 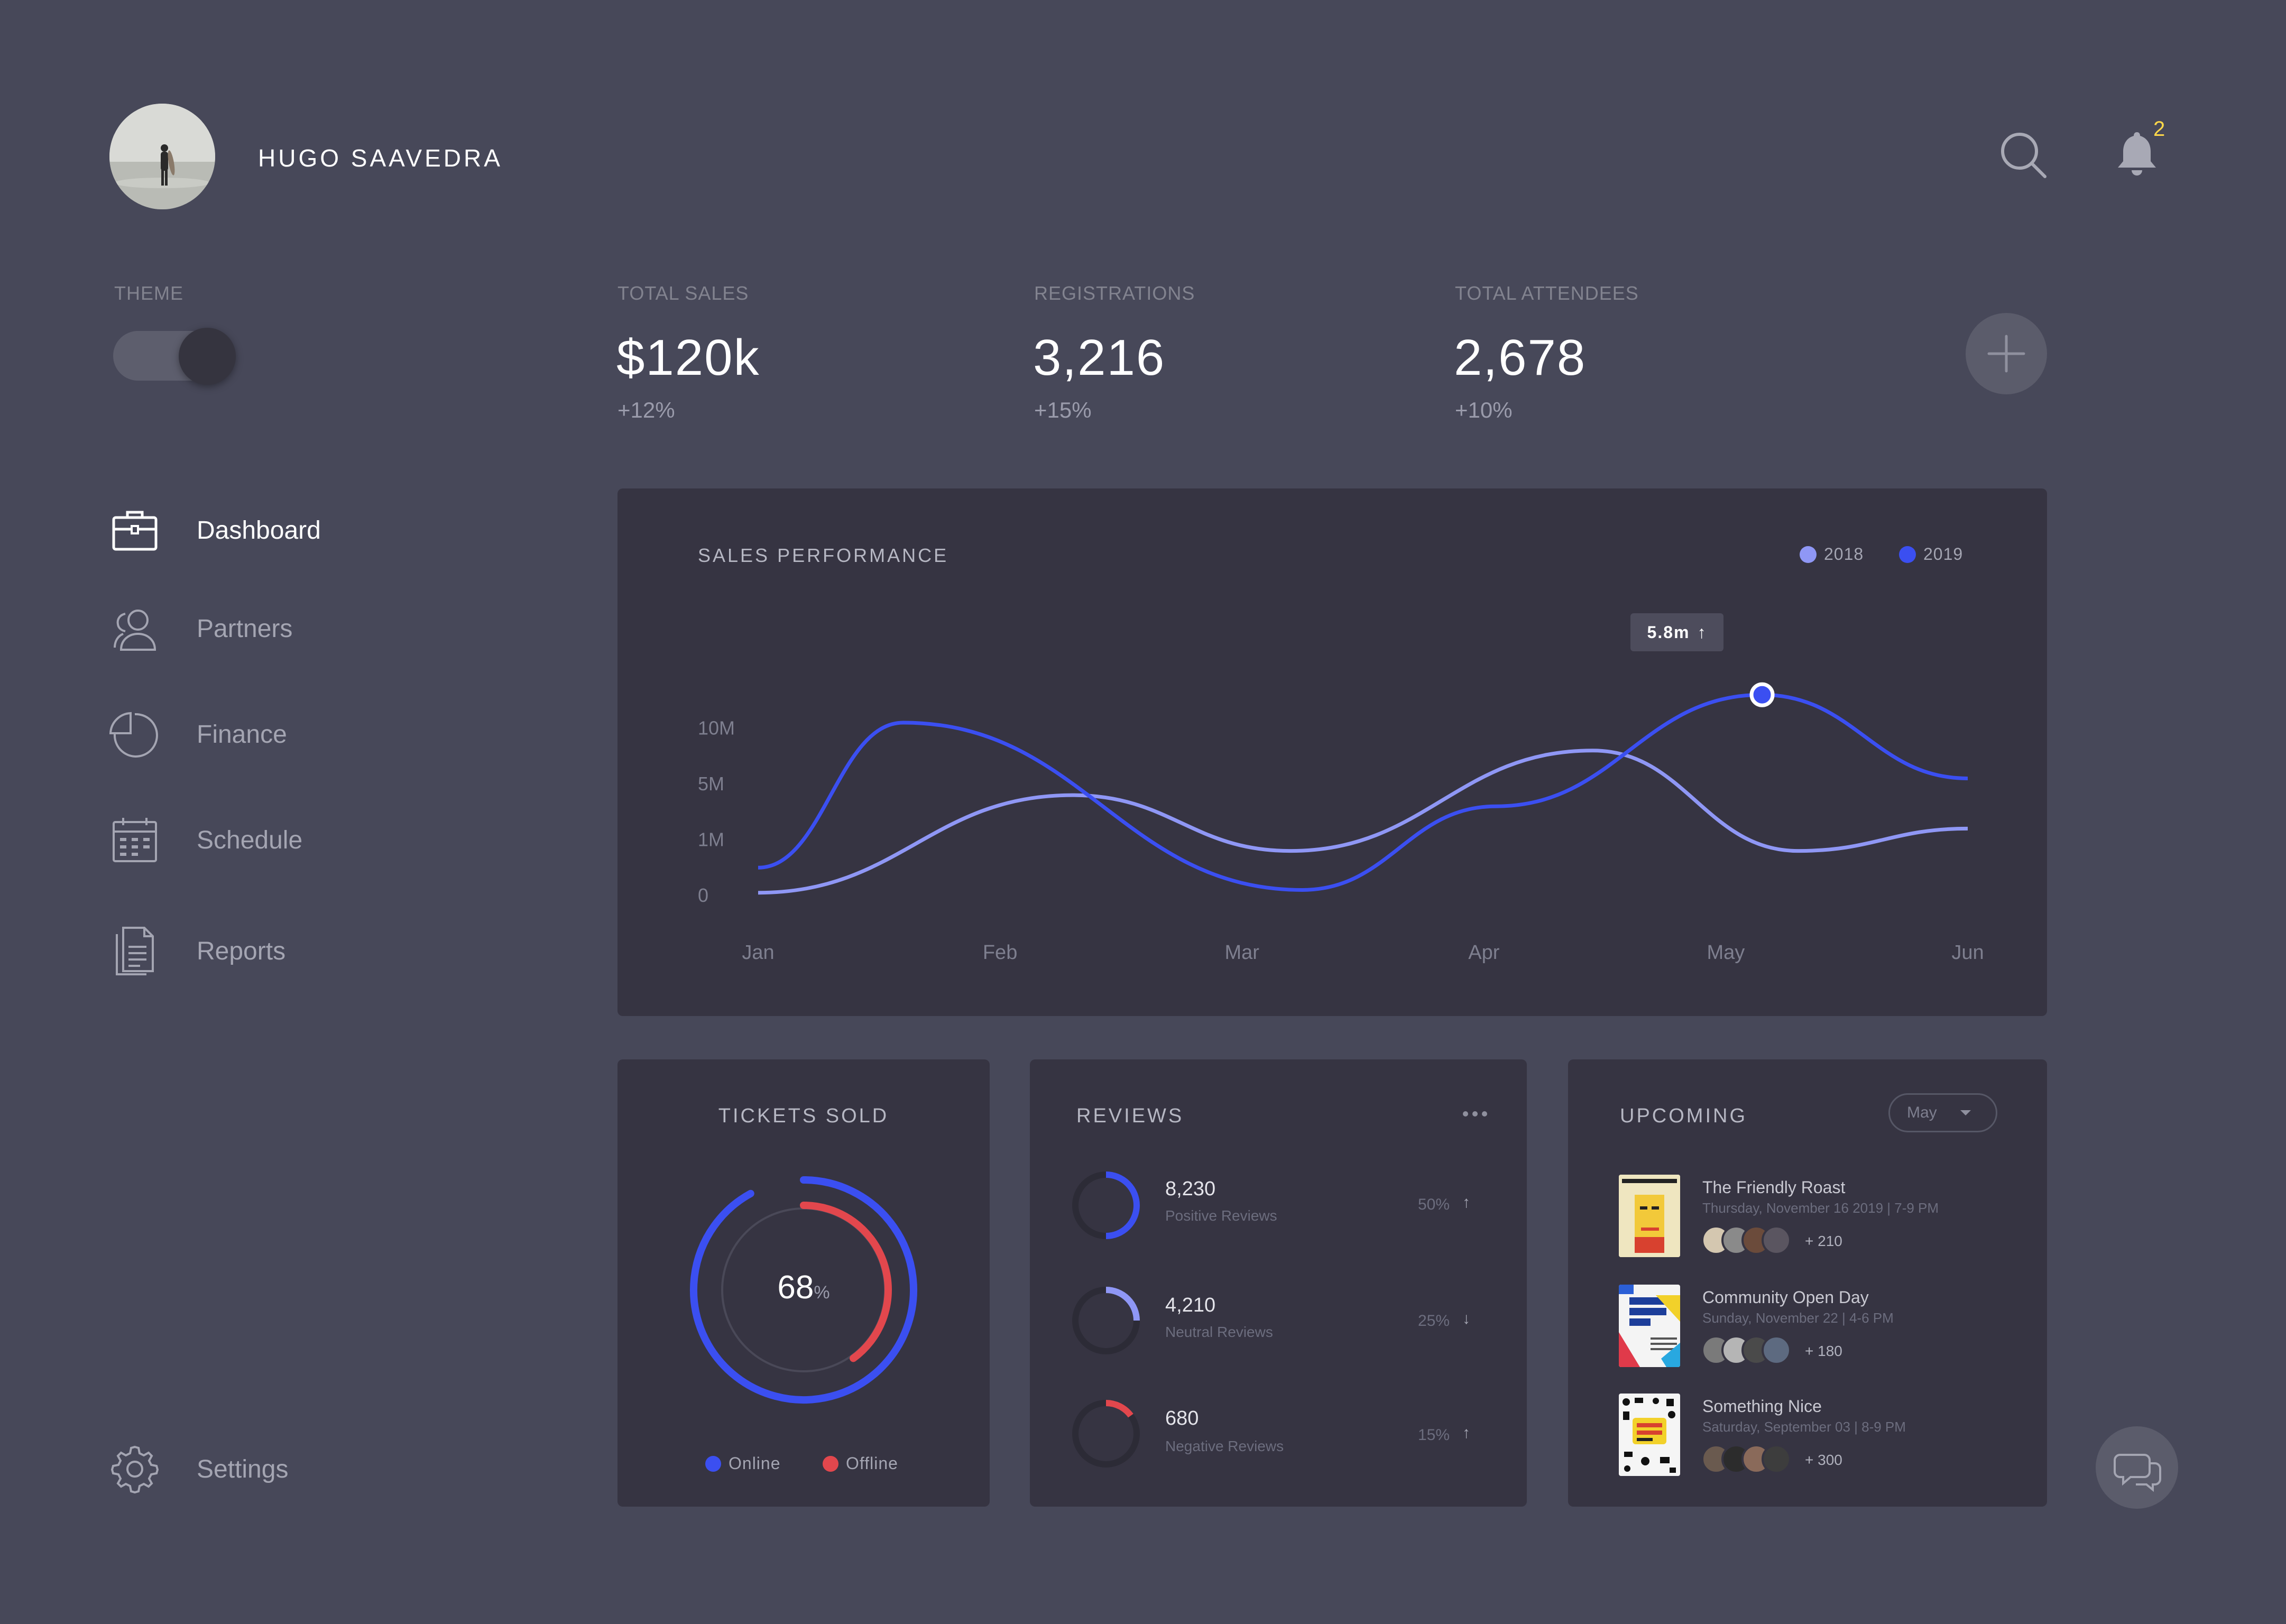 What do you see at coordinates (1190, 1189) in the screenshot?
I see `review-value: 8,230` at bounding box center [1190, 1189].